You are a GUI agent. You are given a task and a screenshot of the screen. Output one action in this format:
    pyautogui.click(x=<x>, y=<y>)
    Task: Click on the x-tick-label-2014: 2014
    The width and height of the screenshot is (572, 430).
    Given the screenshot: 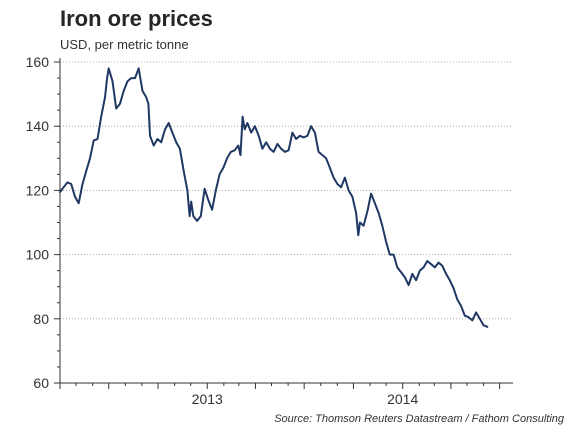 What is the action you would take?
    pyautogui.click(x=402, y=399)
    